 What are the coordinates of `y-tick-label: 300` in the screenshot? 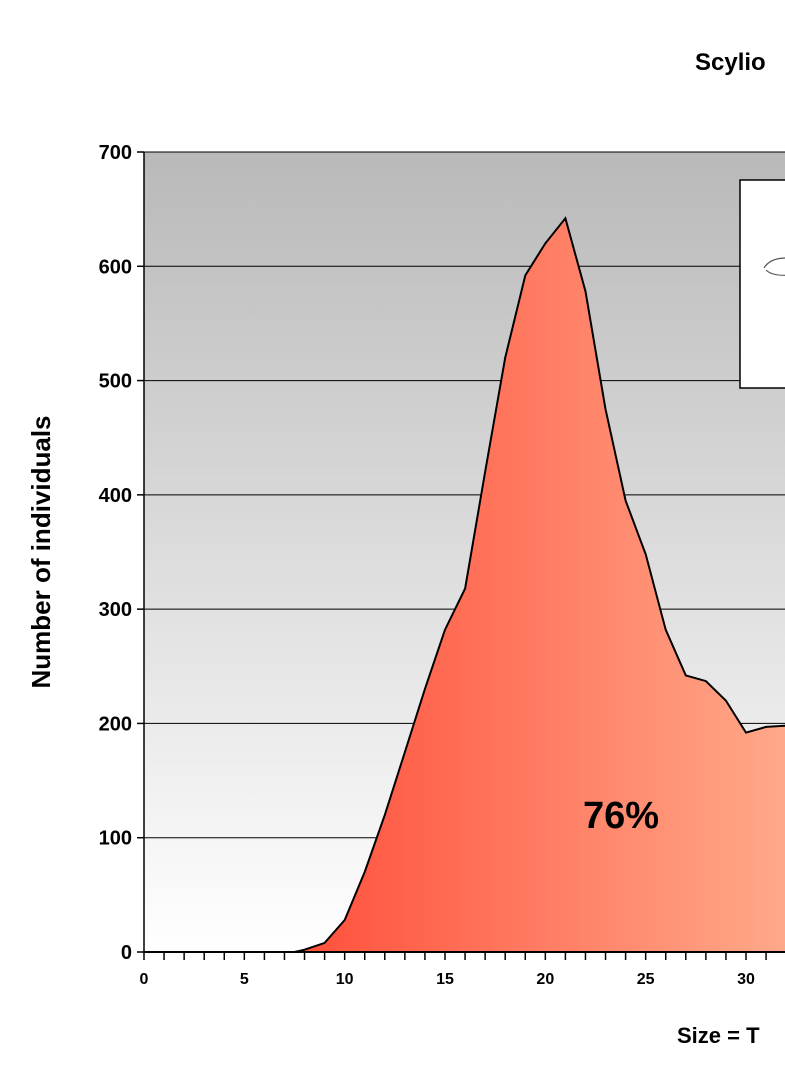 It's located at (115, 610).